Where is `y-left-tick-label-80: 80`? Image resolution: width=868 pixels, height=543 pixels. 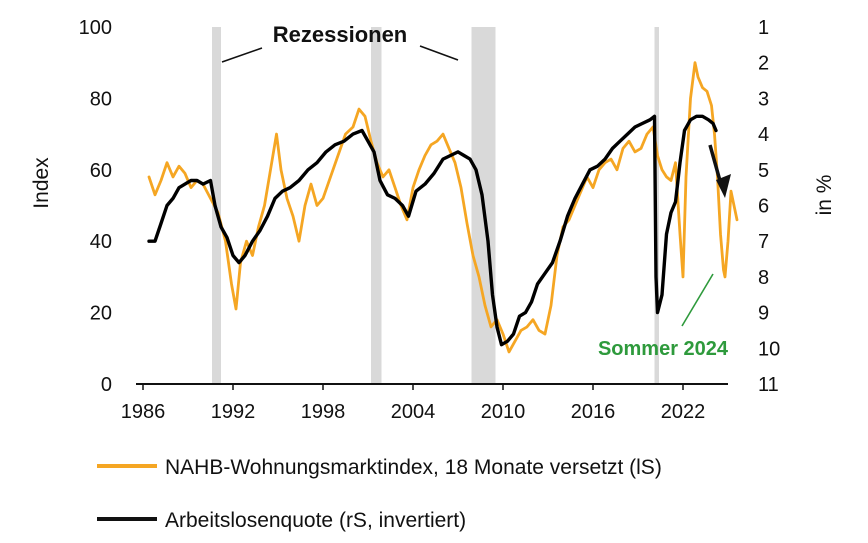 y-left-tick-label-80: 80 is located at coordinates (101, 99).